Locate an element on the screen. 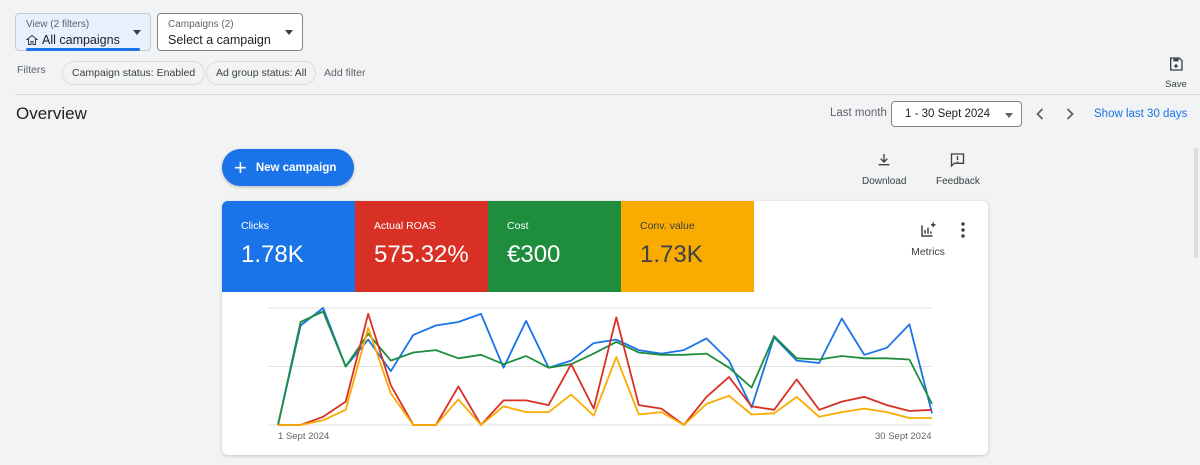 This screenshot has height=465, width=1200. metric-tile-conv-value: Conv. value 1.73K is located at coordinates (687, 246).